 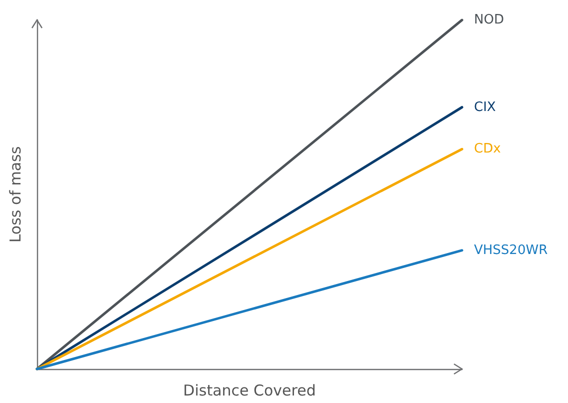 I want to click on series-label: CIX, so click(x=485, y=107).